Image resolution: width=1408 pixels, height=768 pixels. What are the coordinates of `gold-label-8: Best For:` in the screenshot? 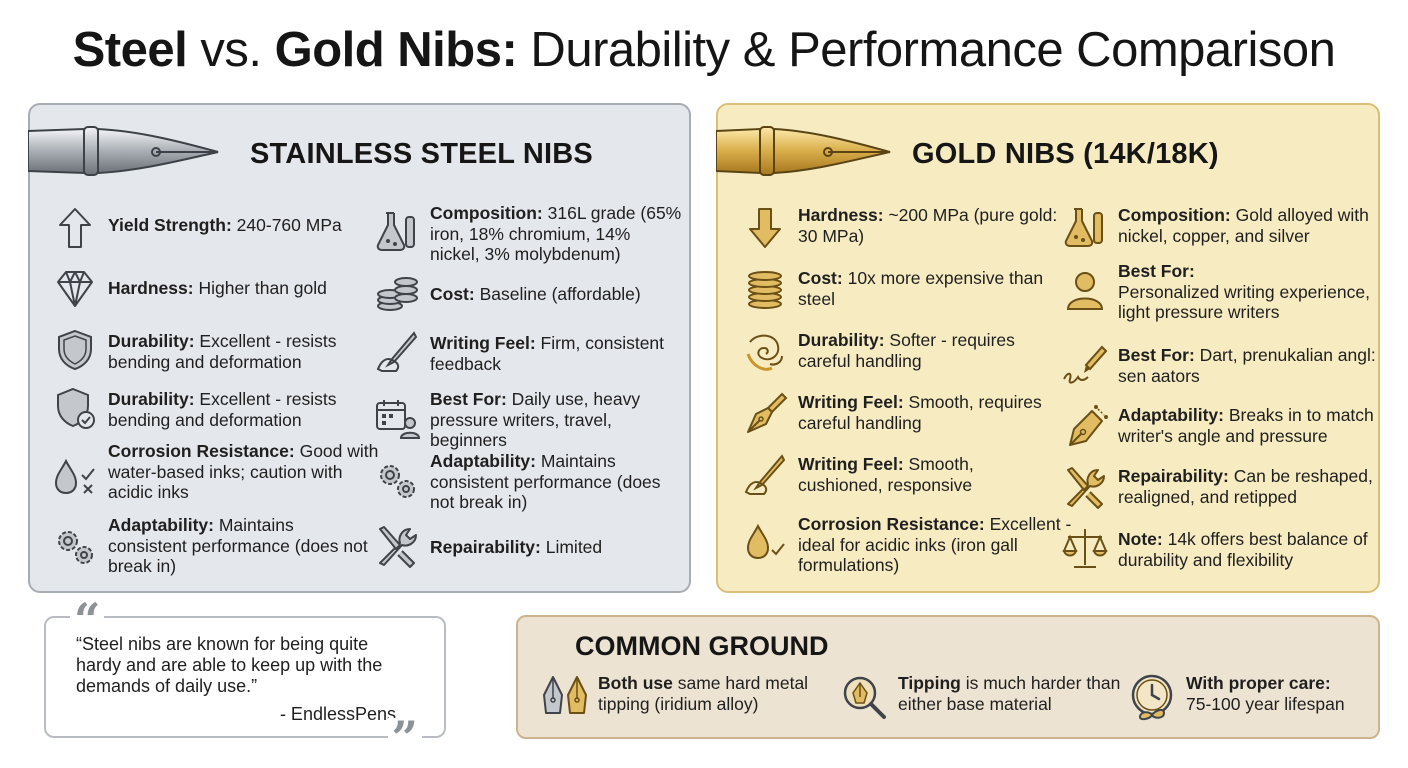 It's located at (1156, 355).